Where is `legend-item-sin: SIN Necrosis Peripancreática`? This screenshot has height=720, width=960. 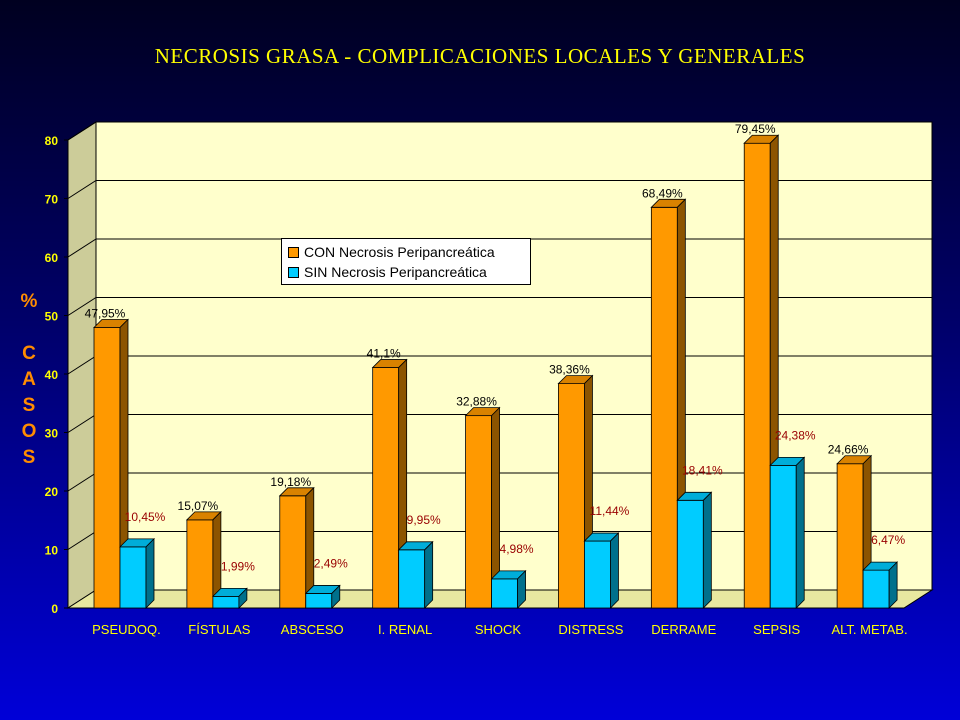 legend-item-sin: SIN Necrosis Peripancreática is located at coordinates (387, 272).